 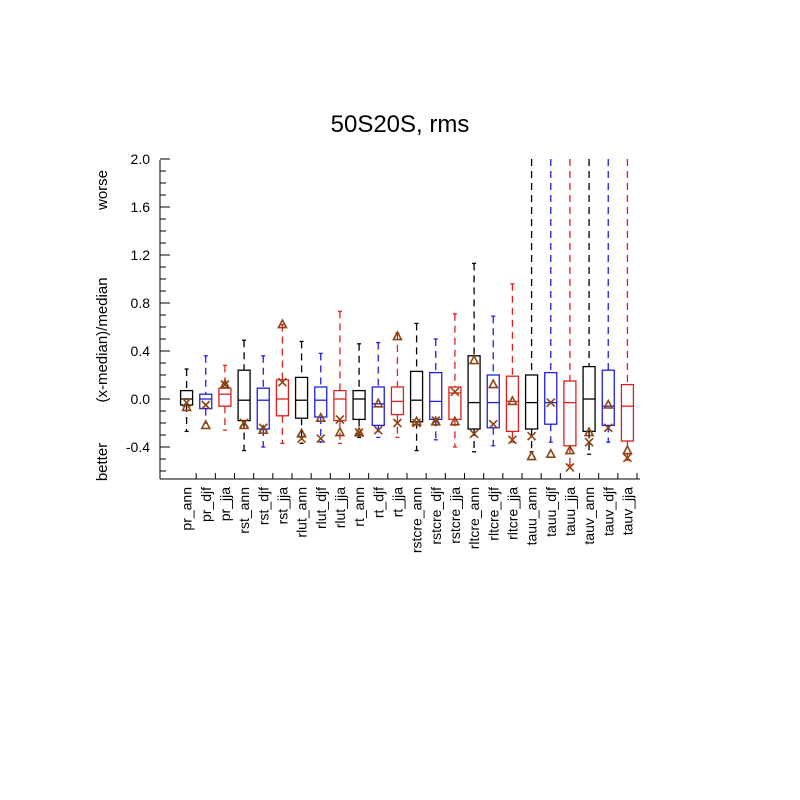 I want to click on box-rst_djf, so click(x=263, y=401).